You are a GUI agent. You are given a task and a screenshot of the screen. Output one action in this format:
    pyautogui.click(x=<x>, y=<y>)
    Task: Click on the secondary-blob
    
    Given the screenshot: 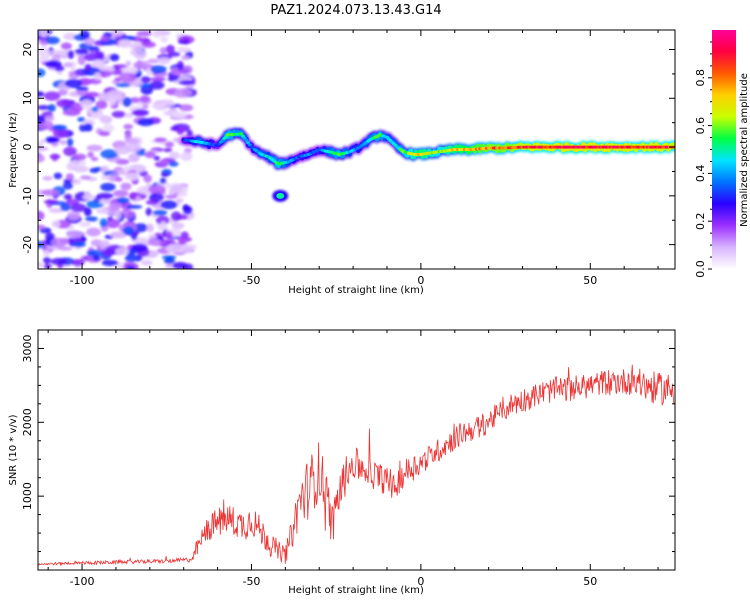 What is the action you would take?
    pyautogui.click(x=280, y=195)
    